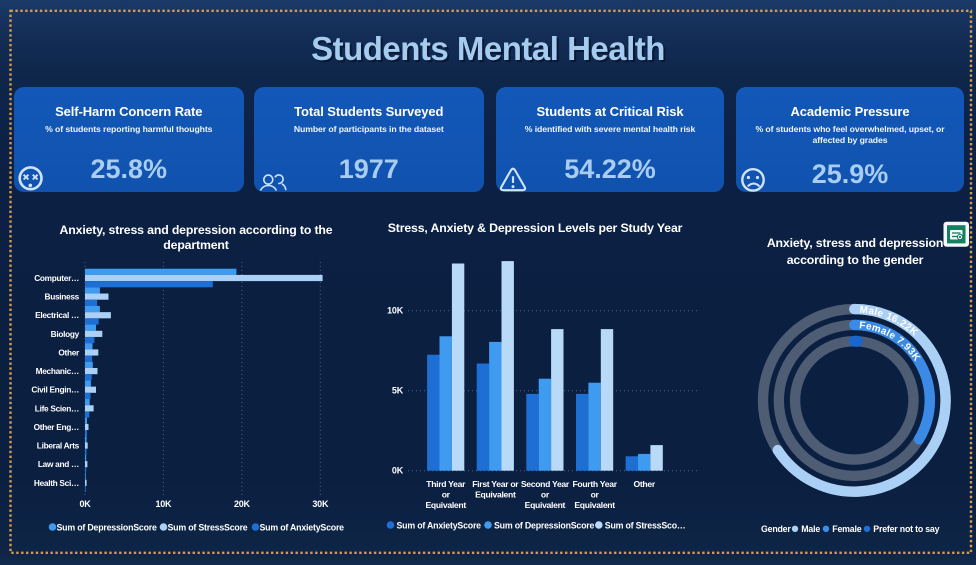  What do you see at coordinates (65, 334) in the screenshot?
I see `svg-text: Biology` at bounding box center [65, 334].